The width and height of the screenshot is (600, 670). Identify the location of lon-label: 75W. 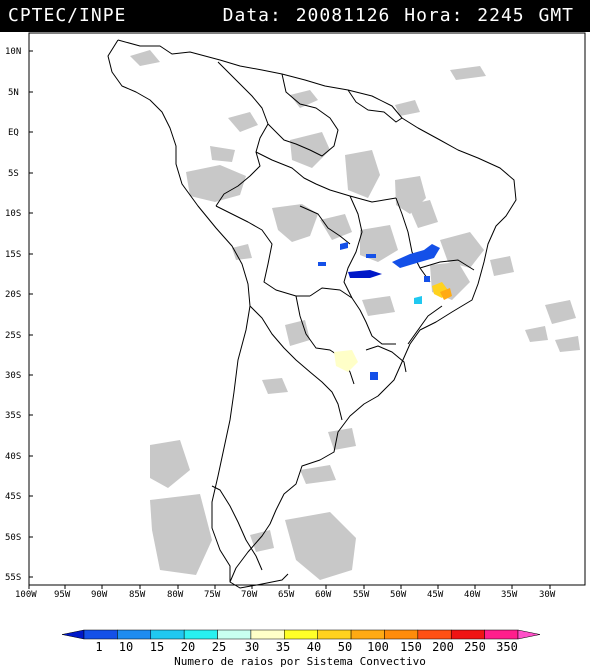
(212, 595).